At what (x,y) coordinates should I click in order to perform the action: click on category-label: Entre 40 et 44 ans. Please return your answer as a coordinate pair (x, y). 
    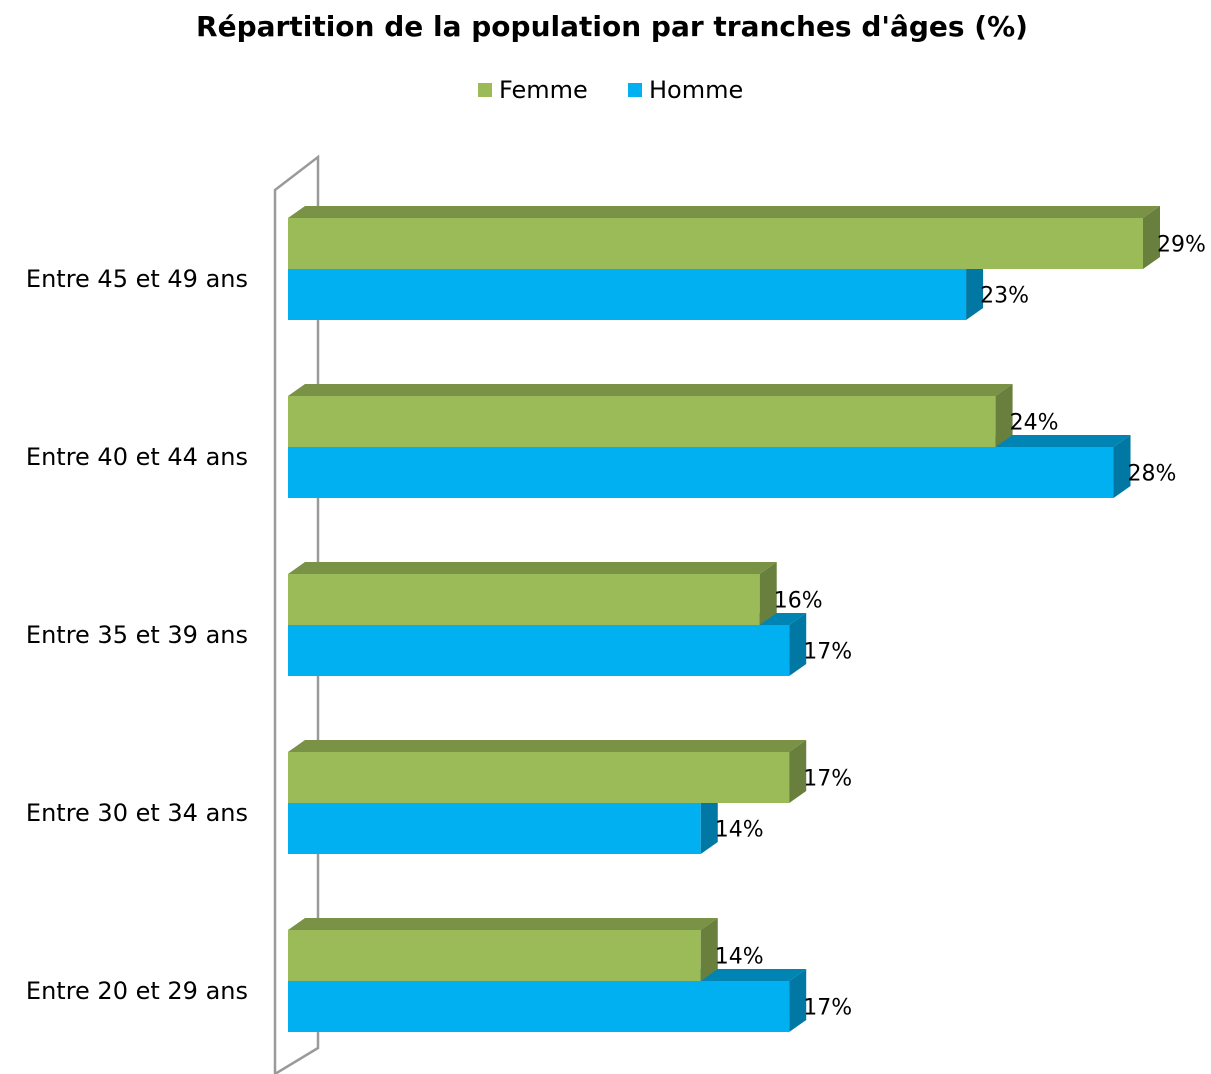
    Looking at the image, I should click on (137, 457).